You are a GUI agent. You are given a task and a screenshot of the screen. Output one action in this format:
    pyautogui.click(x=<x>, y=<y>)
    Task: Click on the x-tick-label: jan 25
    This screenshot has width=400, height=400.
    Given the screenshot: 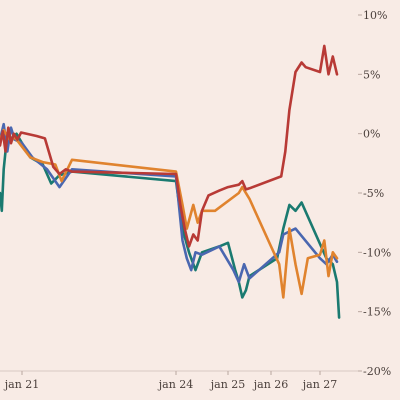 What is the action you would take?
    pyautogui.click(x=227, y=384)
    